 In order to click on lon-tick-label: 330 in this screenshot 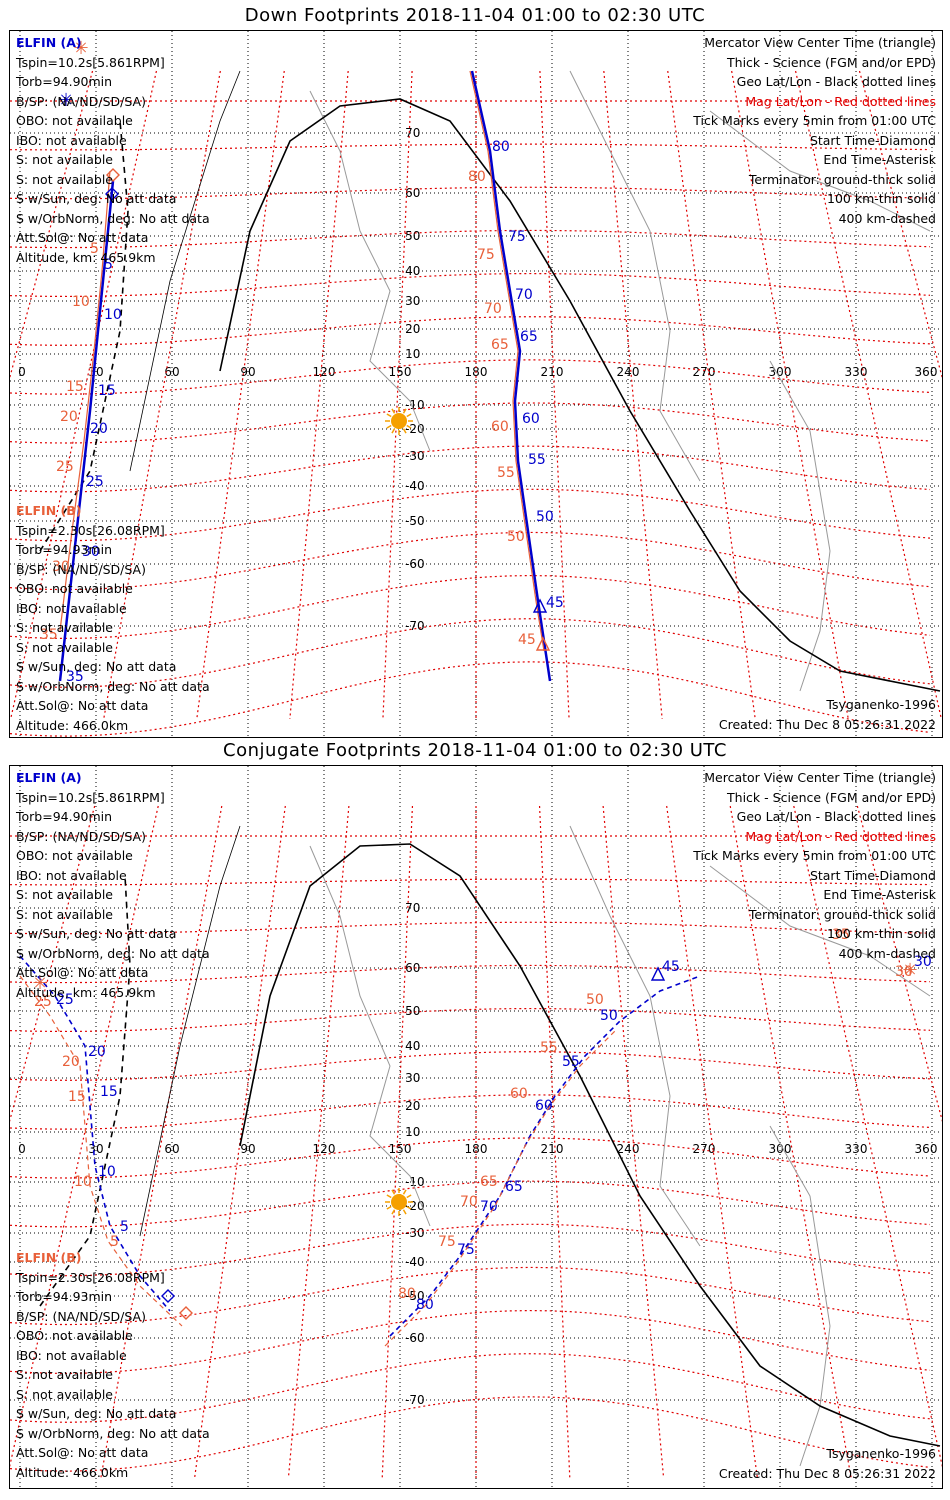, I will do `click(856, 372)`.